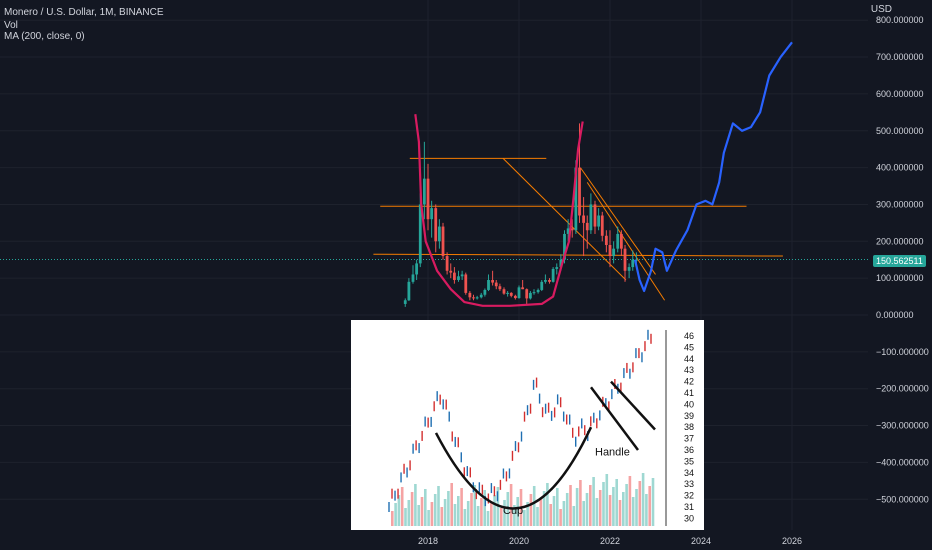 Image resolution: width=932 pixels, height=550 pixels. What do you see at coordinates (689, 484) in the screenshot?
I see `inset-tick-label: 33` at bounding box center [689, 484].